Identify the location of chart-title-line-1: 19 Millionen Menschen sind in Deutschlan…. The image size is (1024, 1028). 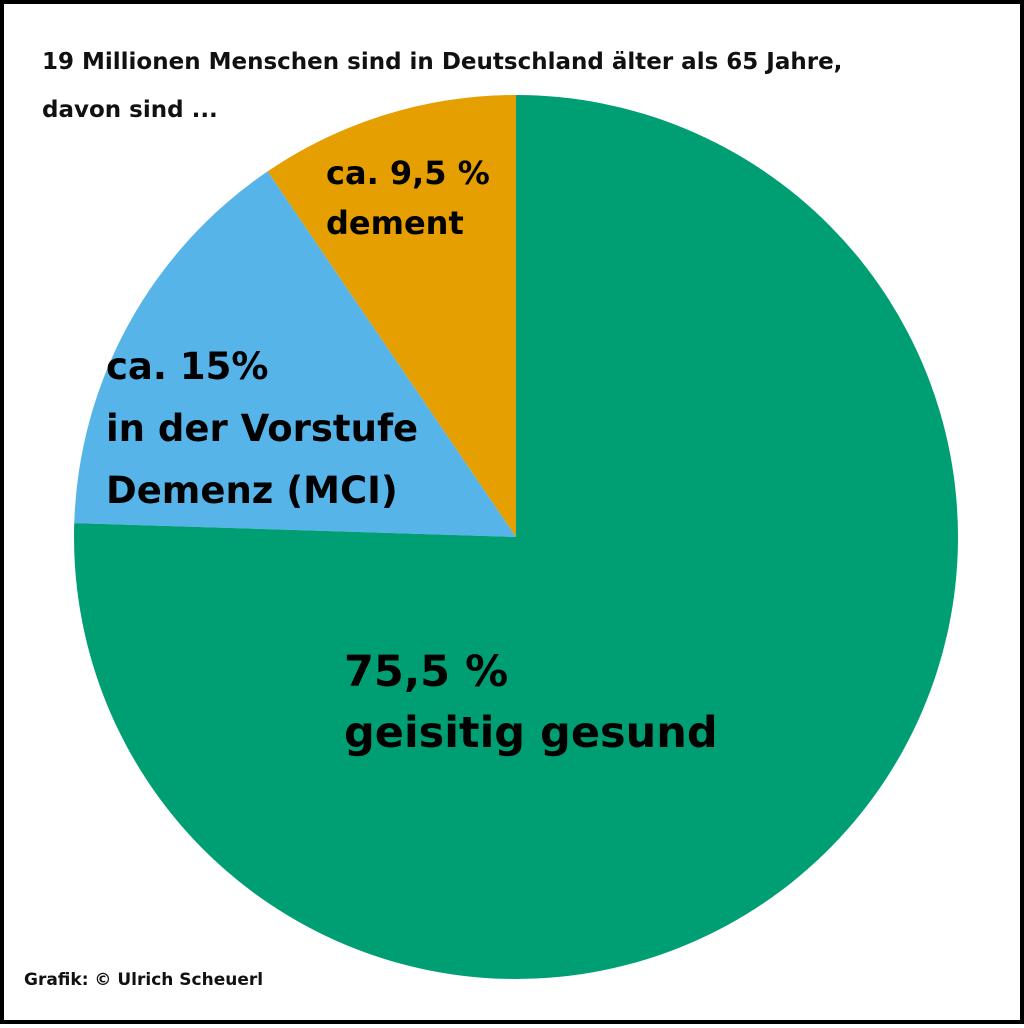
(442, 62).